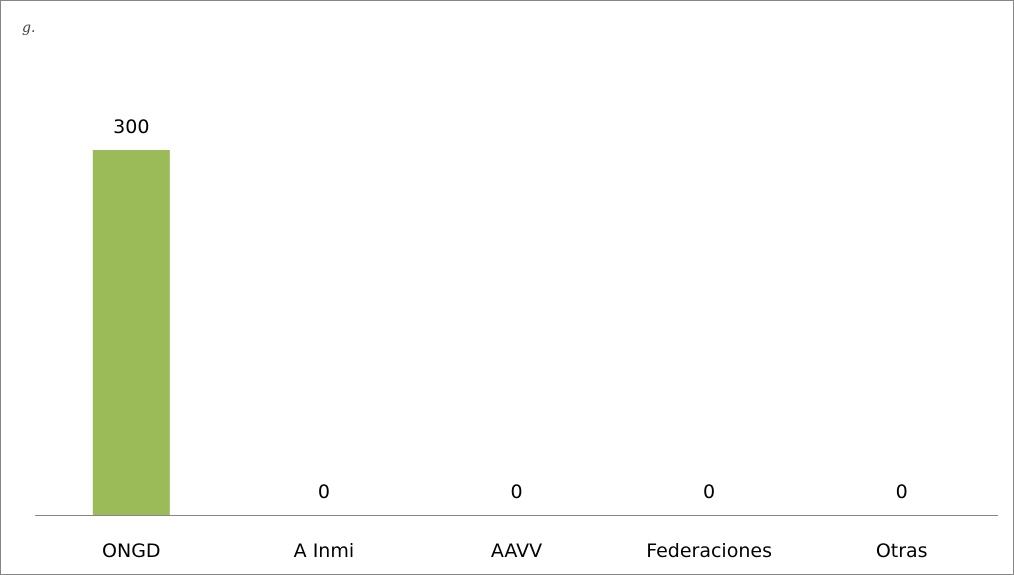 Image resolution: width=1014 pixels, height=575 pixels. I want to click on x-tick-label: AAVV, so click(516, 551).